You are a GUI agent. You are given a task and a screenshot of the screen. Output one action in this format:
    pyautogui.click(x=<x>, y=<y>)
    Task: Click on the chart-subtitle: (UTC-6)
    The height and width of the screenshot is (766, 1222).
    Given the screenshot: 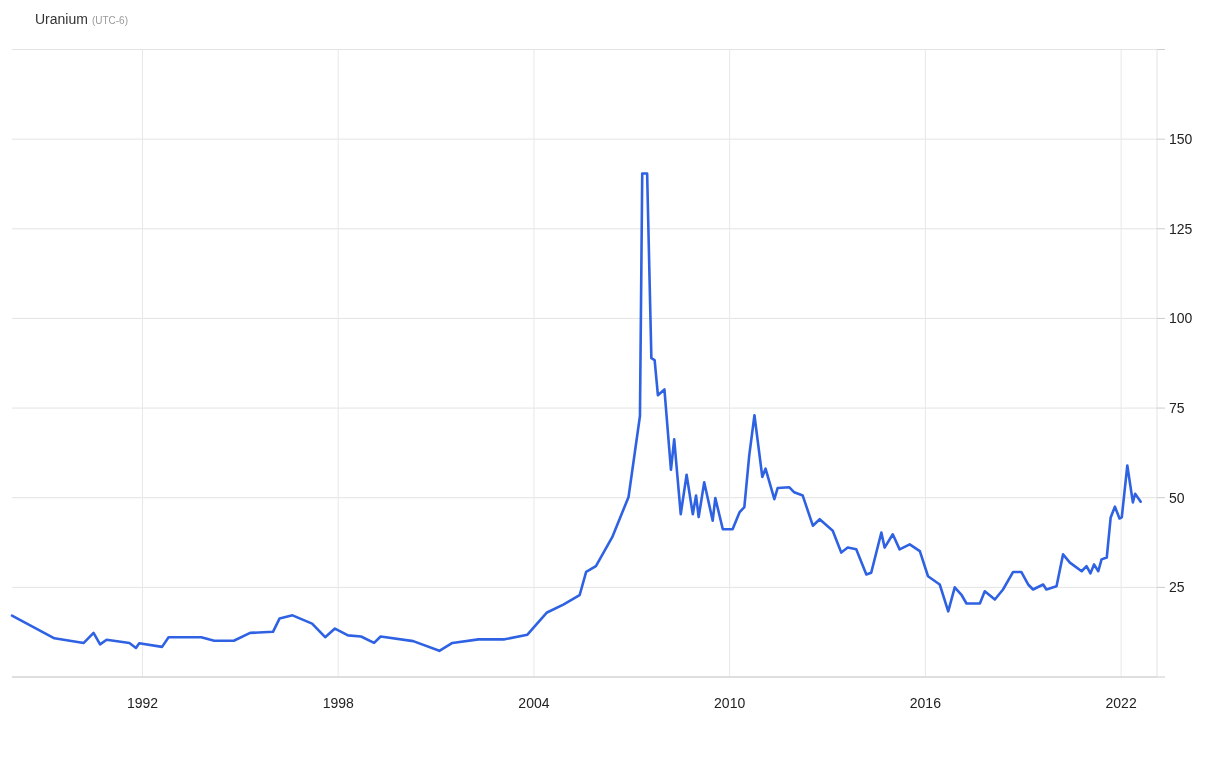 What is the action you would take?
    pyautogui.click(x=110, y=20)
    